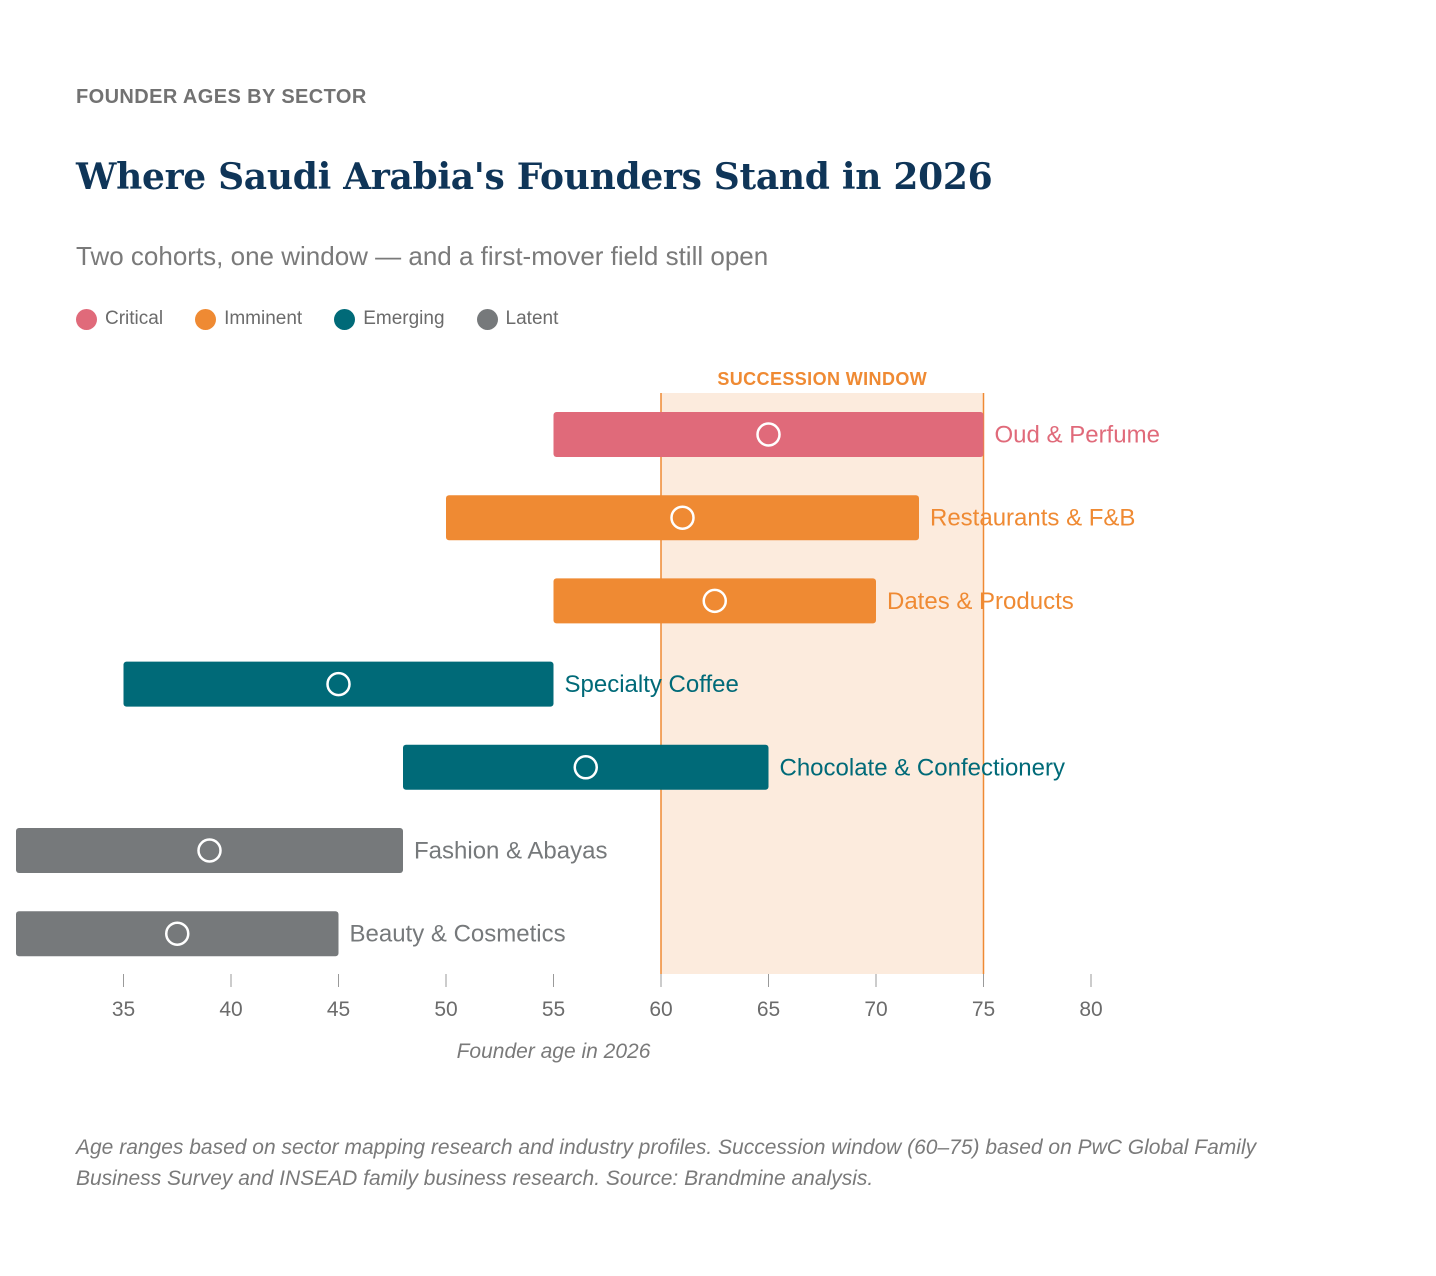 The image size is (1436, 1276). I want to click on legend-swatch-imminent, so click(206, 319).